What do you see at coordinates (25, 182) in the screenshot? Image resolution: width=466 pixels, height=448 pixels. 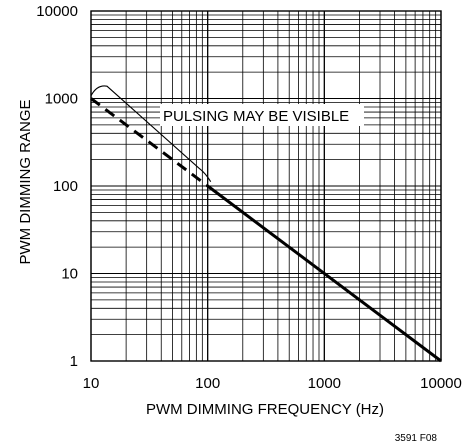 I see `y-axis-title: PWM DIMMING RANGE` at bounding box center [25, 182].